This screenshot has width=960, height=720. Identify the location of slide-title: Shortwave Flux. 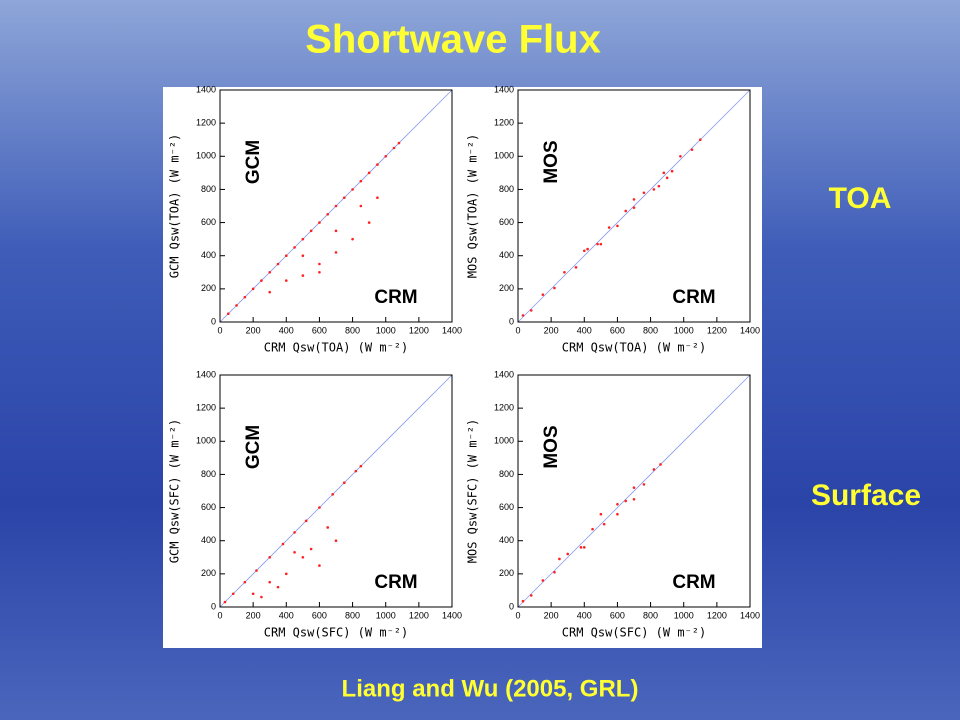
(453, 40).